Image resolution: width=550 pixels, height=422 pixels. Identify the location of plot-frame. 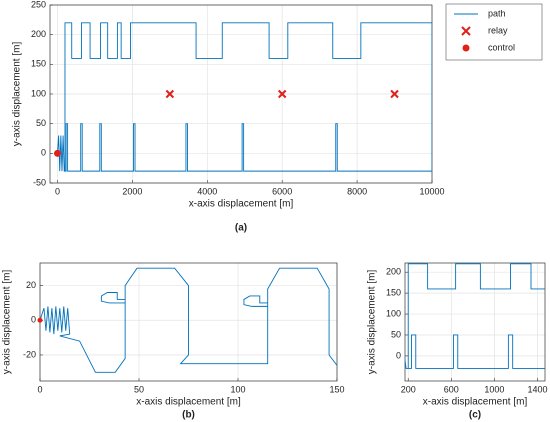
(475, 322).